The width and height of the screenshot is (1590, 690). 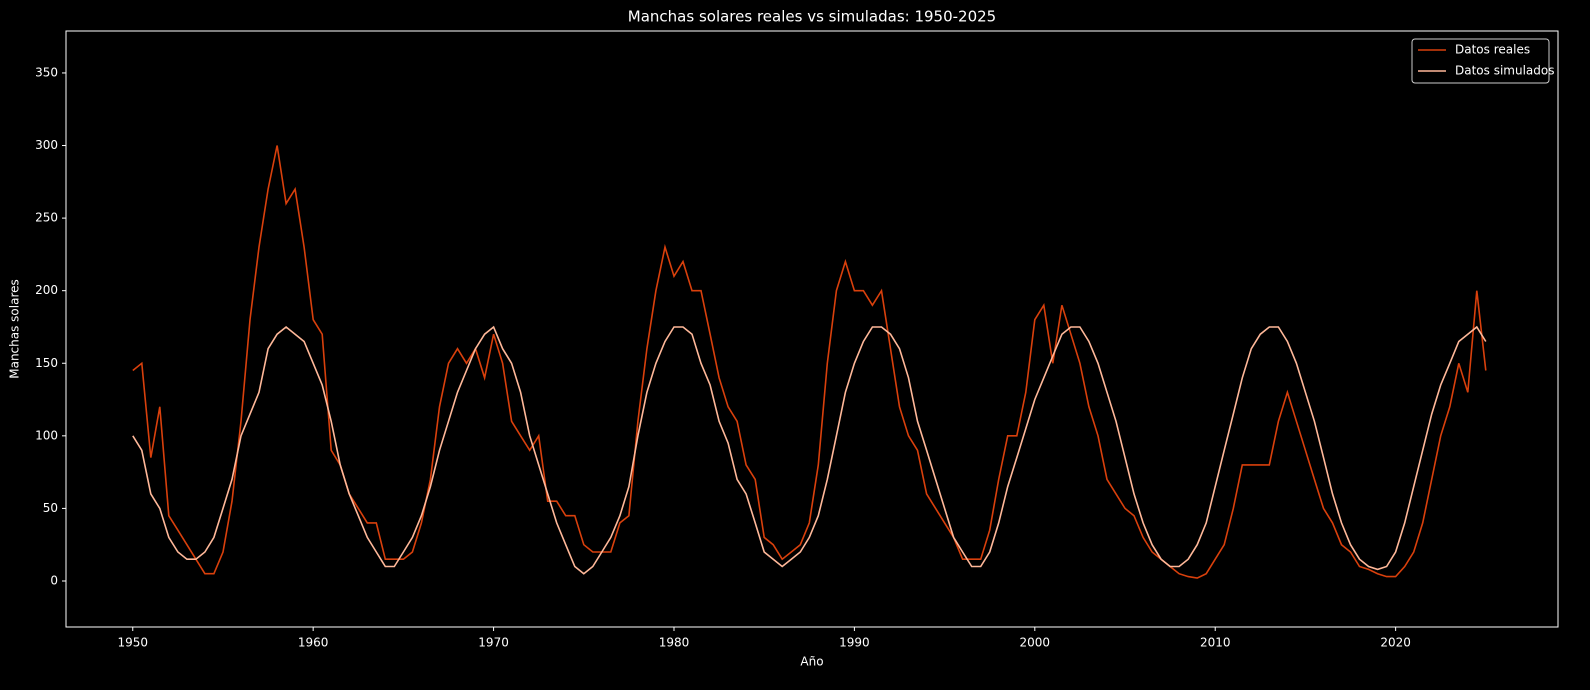 What do you see at coordinates (15, 329) in the screenshot?
I see `y-axis-label: Manchas solares` at bounding box center [15, 329].